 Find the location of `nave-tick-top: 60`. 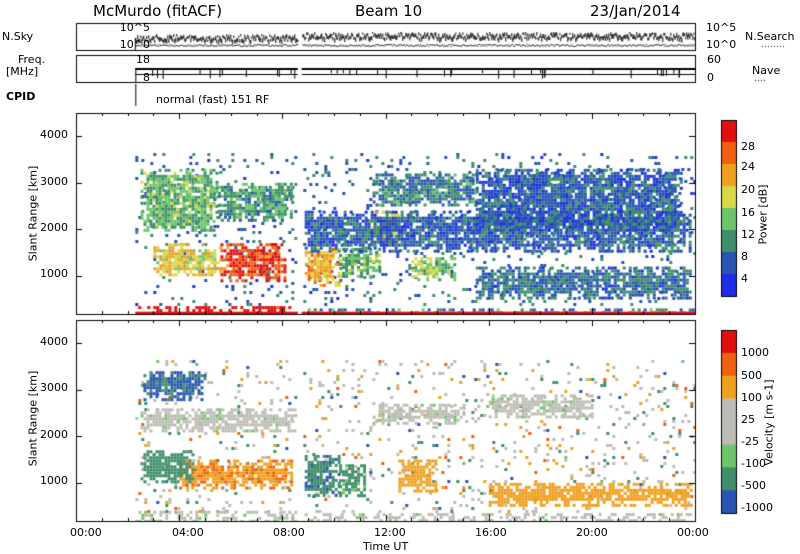

nave-tick-top: 60 is located at coordinates (714, 59).